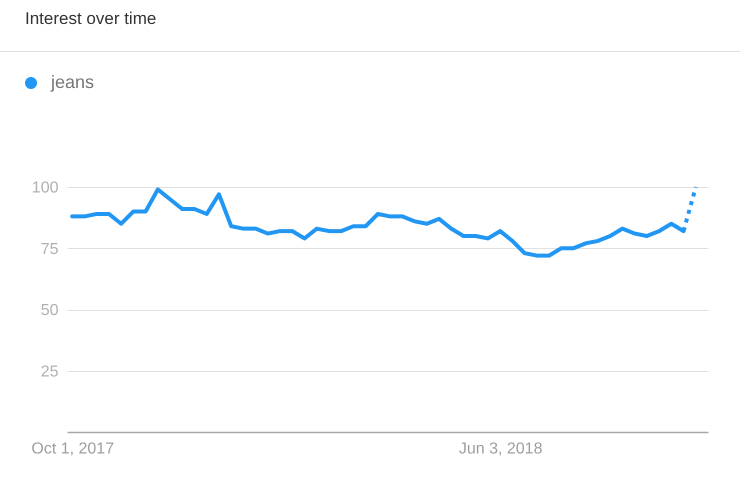 The image size is (740, 493). Describe the element at coordinates (49, 371) in the screenshot. I see `y-tick-label: 25` at that location.